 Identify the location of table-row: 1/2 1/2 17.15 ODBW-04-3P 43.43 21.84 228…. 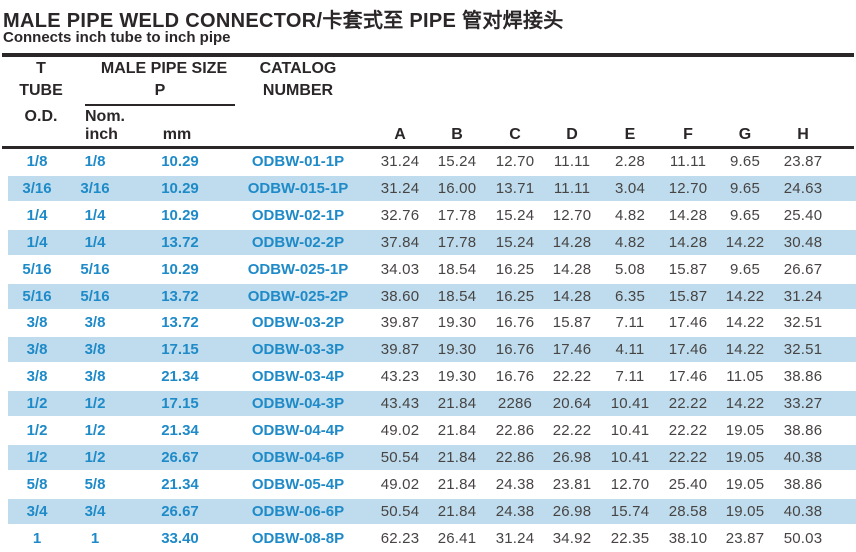
(432, 403).